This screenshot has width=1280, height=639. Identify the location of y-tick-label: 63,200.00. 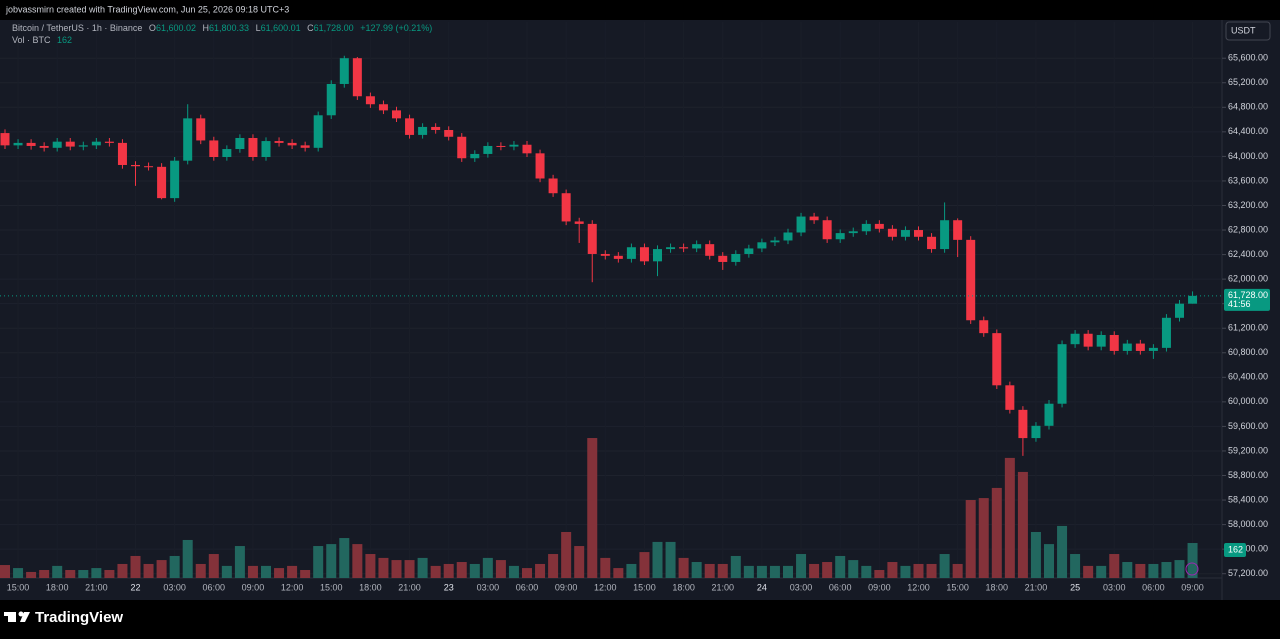
(1248, 205).